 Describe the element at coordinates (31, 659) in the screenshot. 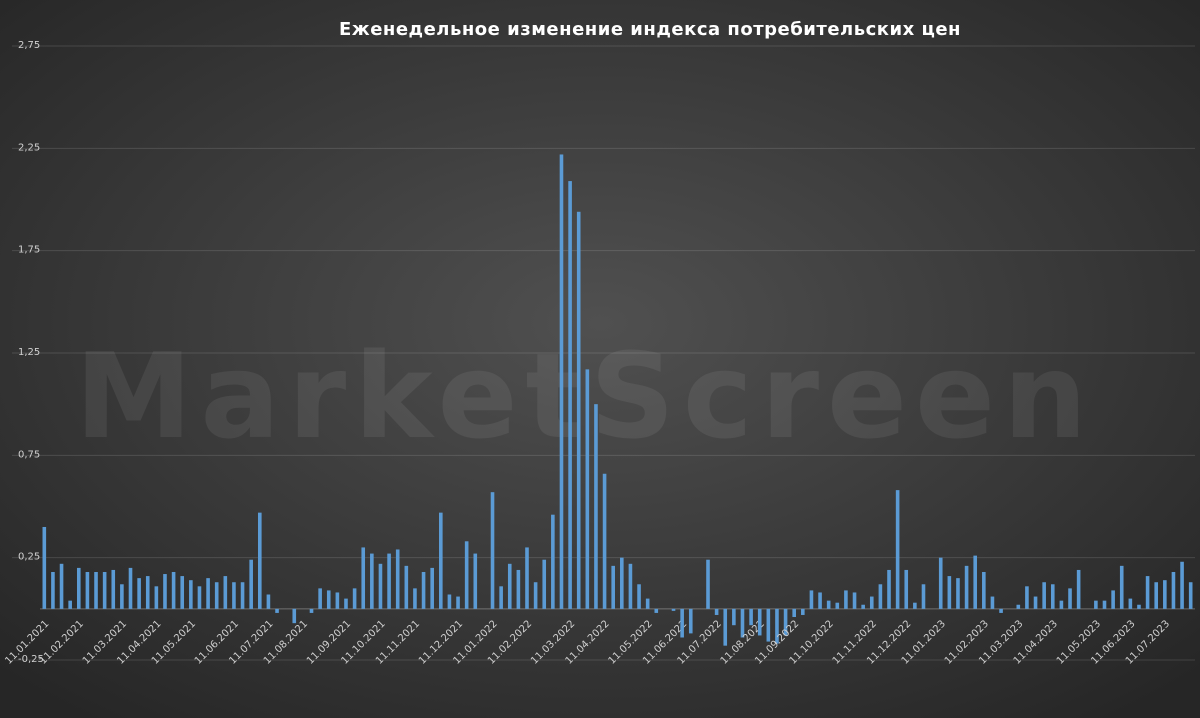

I see `y-tick-label: -0,25` at that location.